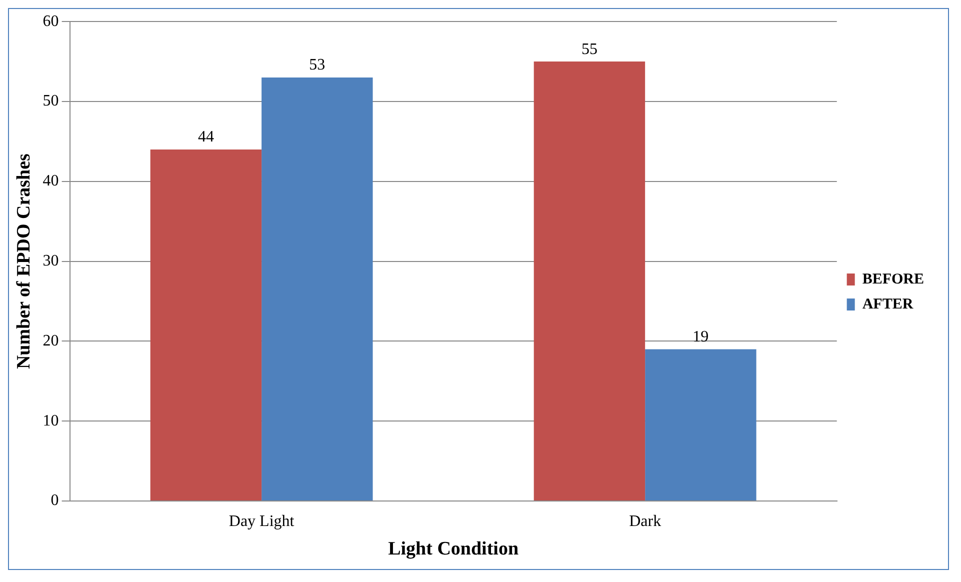  I want to click on x-axis-title: Light Condition, so click(453, 549).